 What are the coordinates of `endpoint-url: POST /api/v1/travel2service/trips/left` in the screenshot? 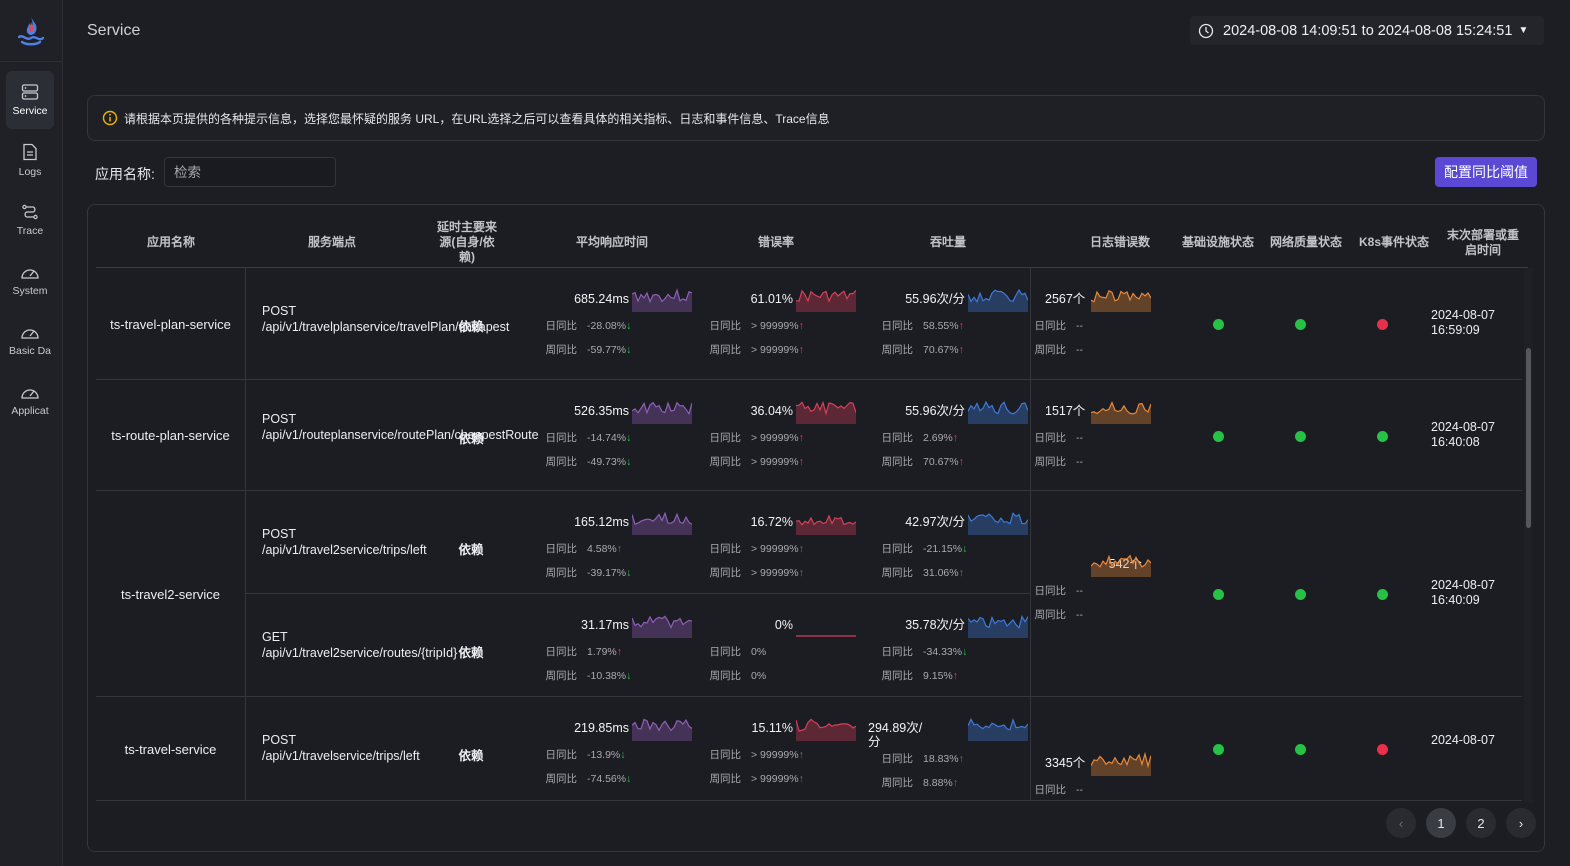 It's located at (344, 542).